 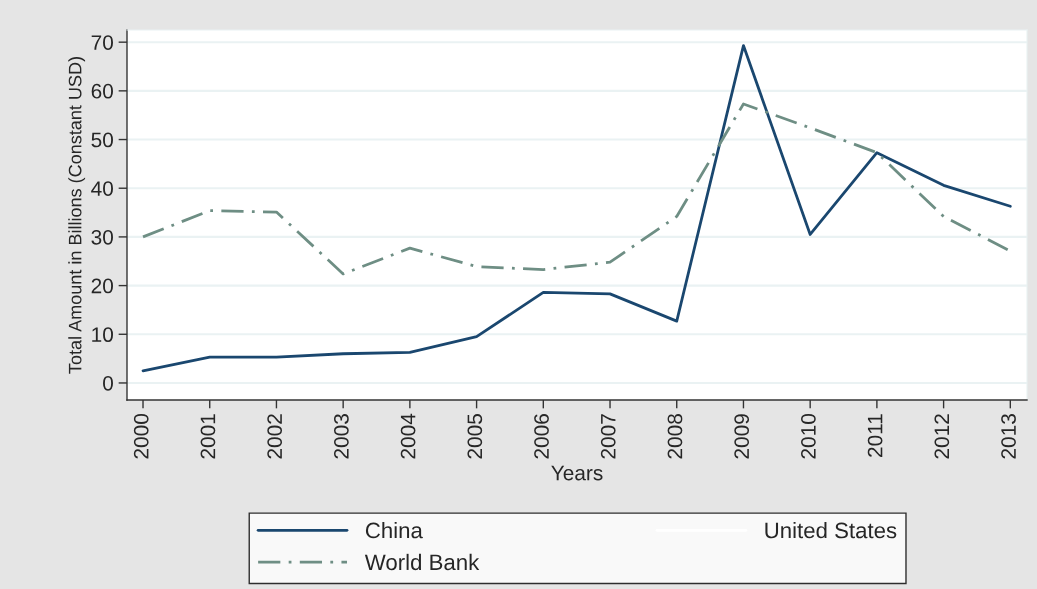 I want to click on y-axis-title: Total Amount in Billions (Constant USD), so click(x=77, y=215).